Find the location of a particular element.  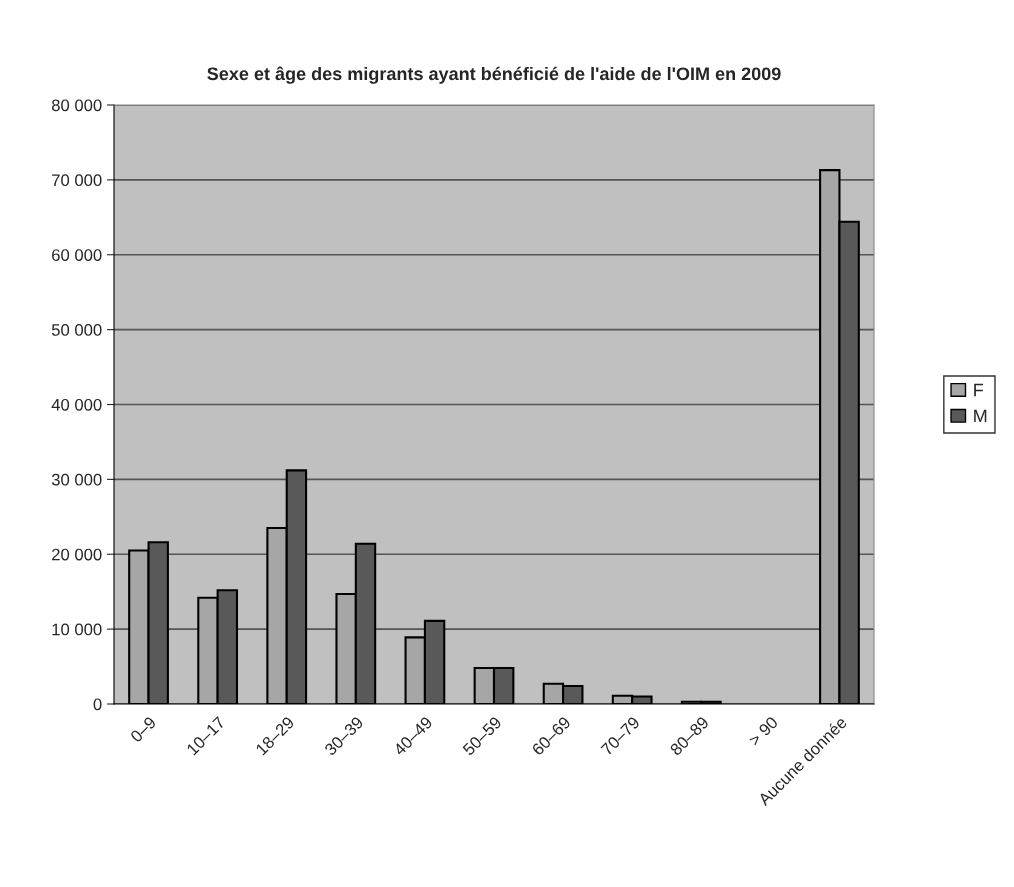

x-tick-label: 0–9 is located at coordinates (143, 729).